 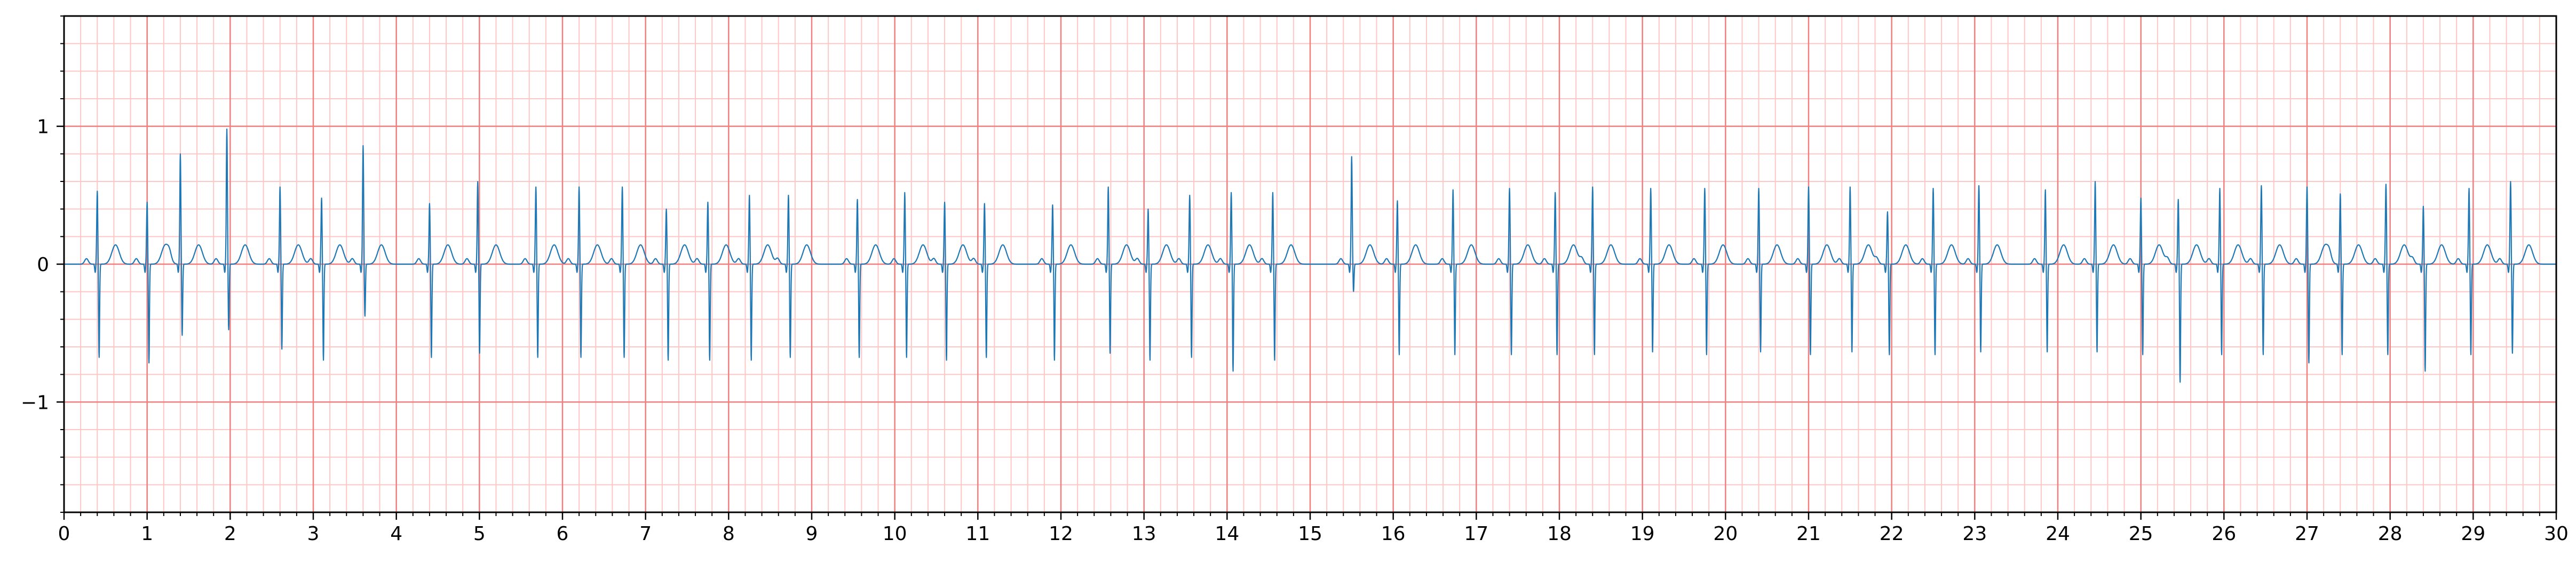 What do you see at coordinates (645, 534) in the screenshot?
I see `x-tick-label: 7` at bounding box center [645, 534].